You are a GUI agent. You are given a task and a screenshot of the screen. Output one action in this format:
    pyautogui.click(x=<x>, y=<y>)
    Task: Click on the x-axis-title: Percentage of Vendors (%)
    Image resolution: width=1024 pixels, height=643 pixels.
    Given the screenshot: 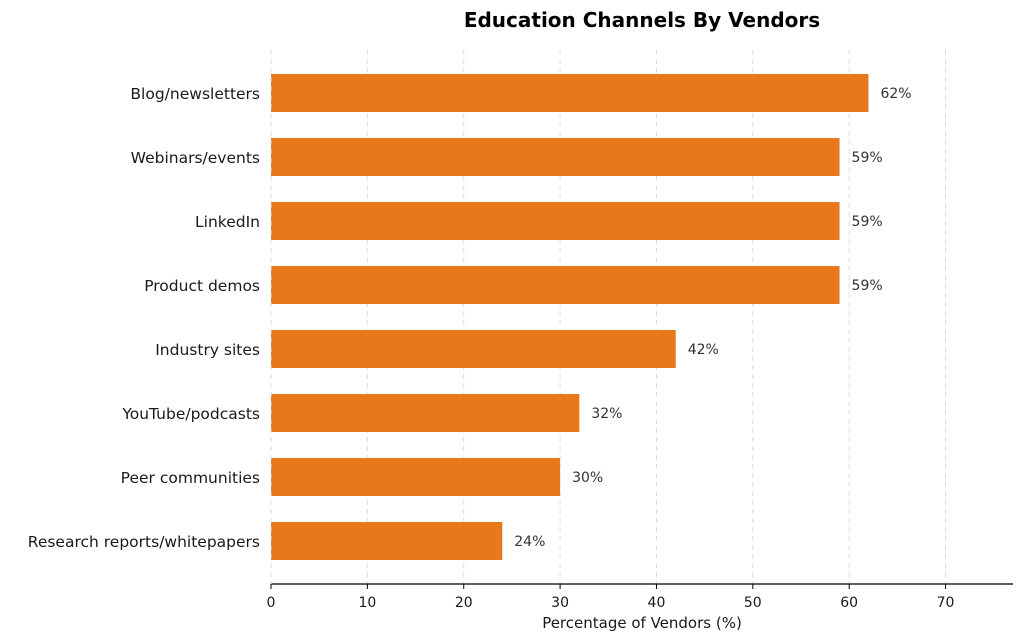 What is the action you would take?
    pyautogui.click(x=642, y=623)
    